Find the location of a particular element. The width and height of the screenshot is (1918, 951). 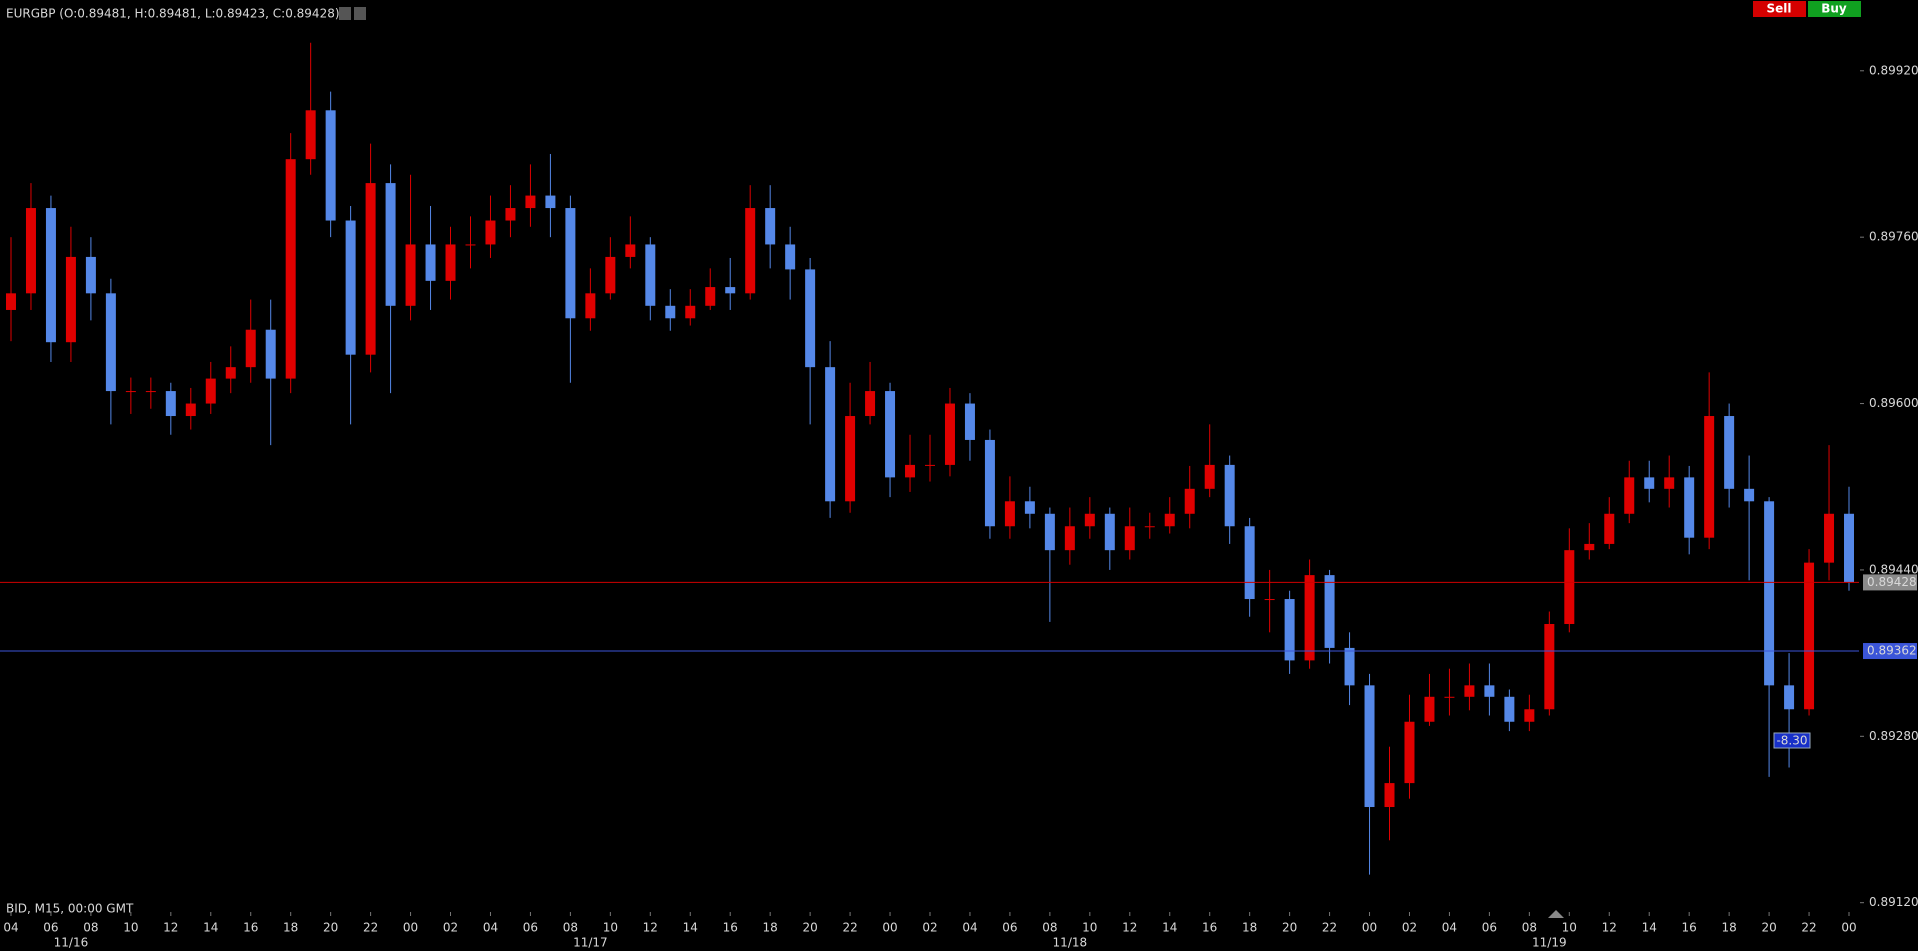

y-tick-label: 0.89280 is located at coordinates (1893, 736).